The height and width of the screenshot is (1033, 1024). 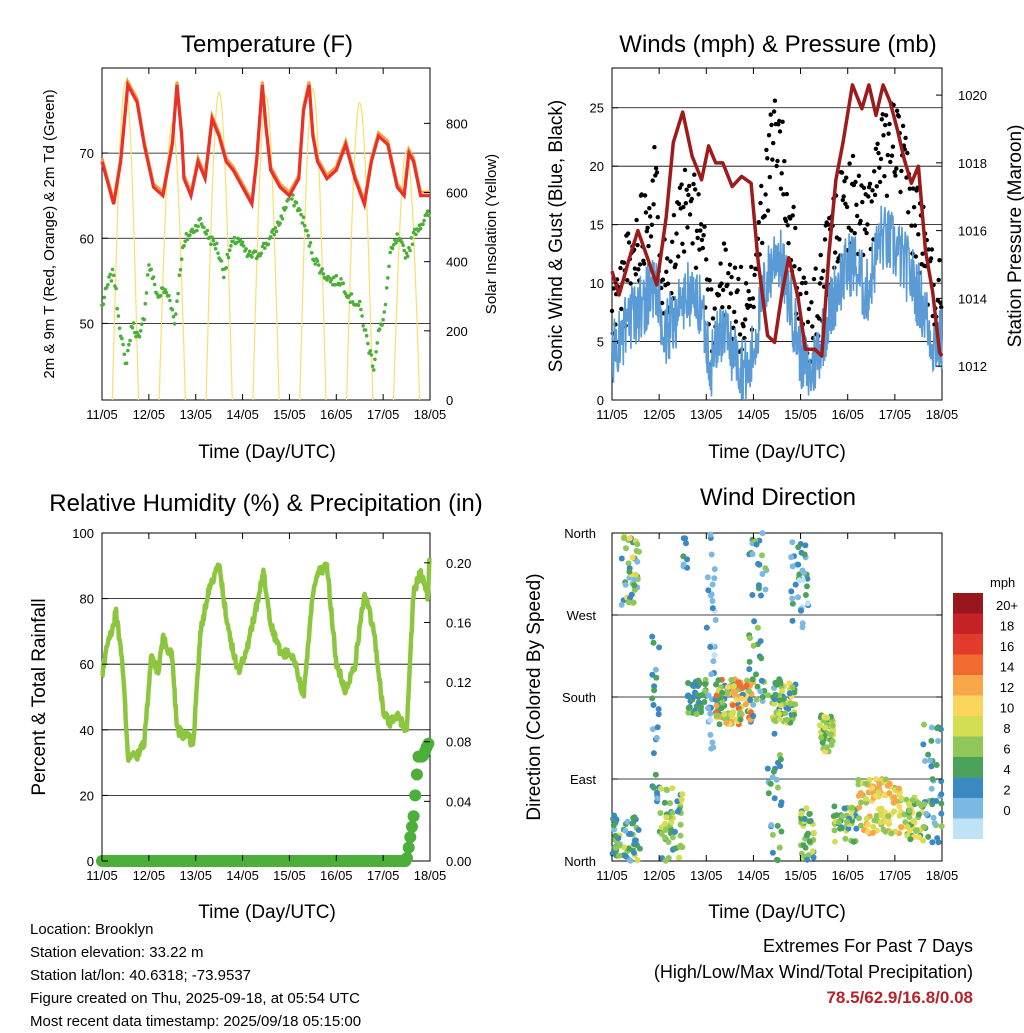 I want to click on y2-tick-label: 1012, so click(x=972, y=366).